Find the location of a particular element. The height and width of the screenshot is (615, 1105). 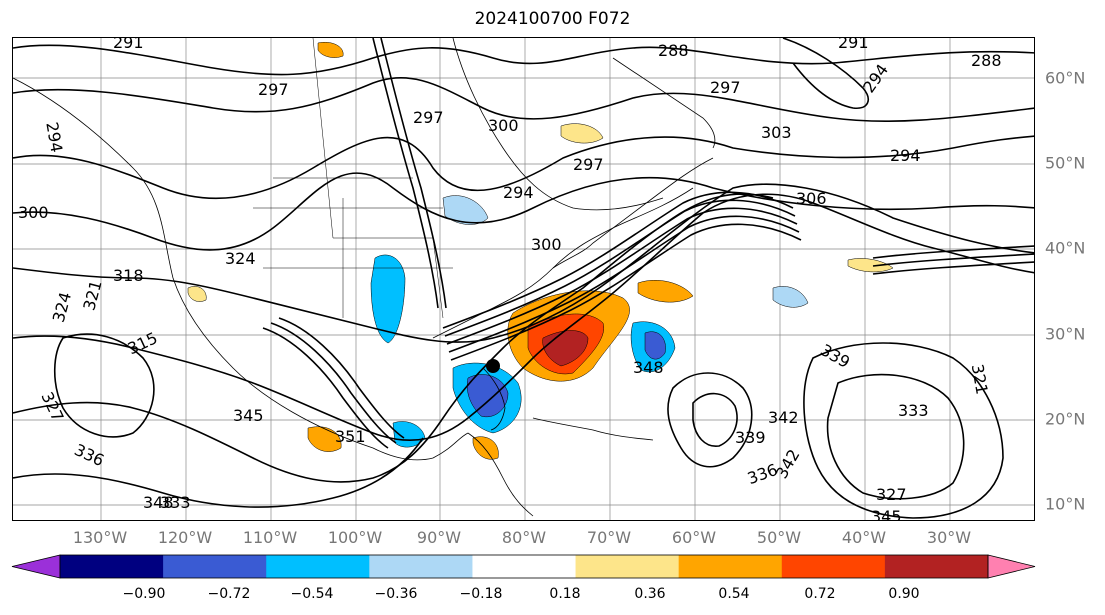

colorbar-extend-high is located at coordinates (1011, 566).